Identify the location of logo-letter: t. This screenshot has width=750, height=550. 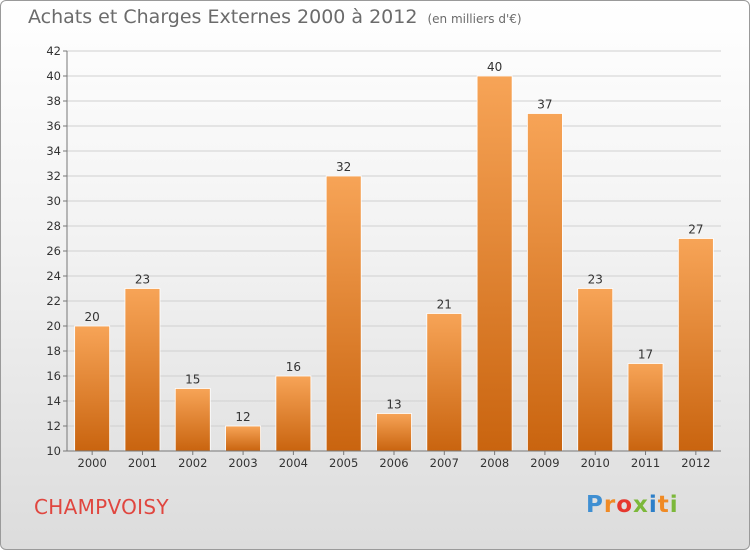
(663, 505).